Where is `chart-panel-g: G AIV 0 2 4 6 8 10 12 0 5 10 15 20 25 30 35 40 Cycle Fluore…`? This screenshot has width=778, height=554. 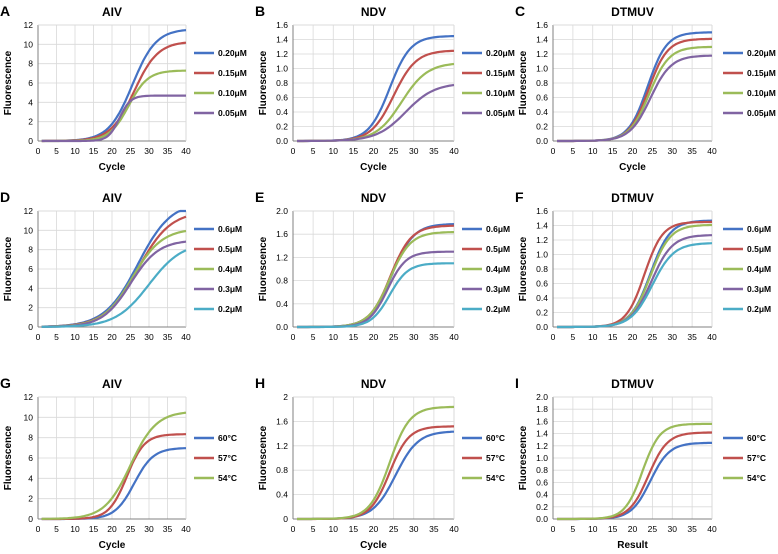 chart-panel-g: G AIV 0 2 4 6 8 10 12 0 5 10 15 20 25 30 35 40 Cycle Fluore… is located at coordinates (118, 463).